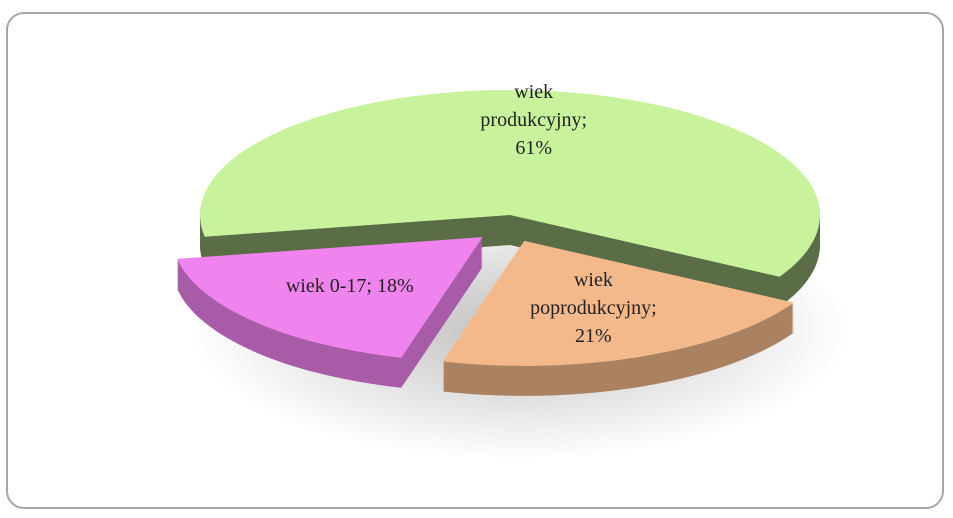 This screenshot has width=953, height=518. What do you see at coordinates (534, 119) in the screenshot?
I see `data-label: wiek produkcyjny; 61%` at bounding box center [534, 119].